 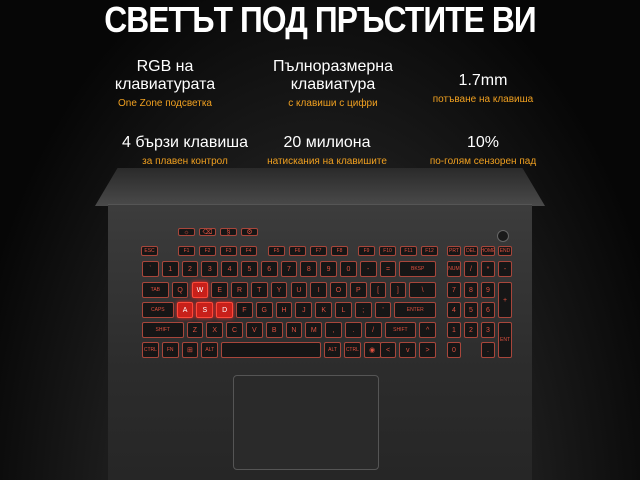 What do you see at coordinates (264, 310) in the screenshot?
I see `key-g: G` at bounding box center [264, 310].